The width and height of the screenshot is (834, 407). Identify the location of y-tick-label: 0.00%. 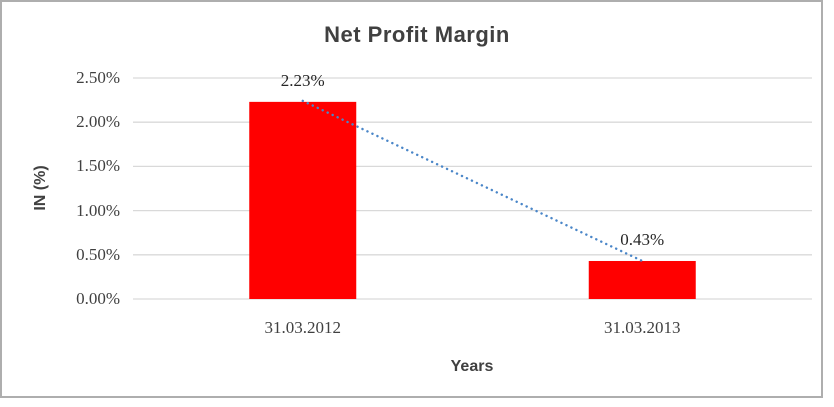
(98, 298).